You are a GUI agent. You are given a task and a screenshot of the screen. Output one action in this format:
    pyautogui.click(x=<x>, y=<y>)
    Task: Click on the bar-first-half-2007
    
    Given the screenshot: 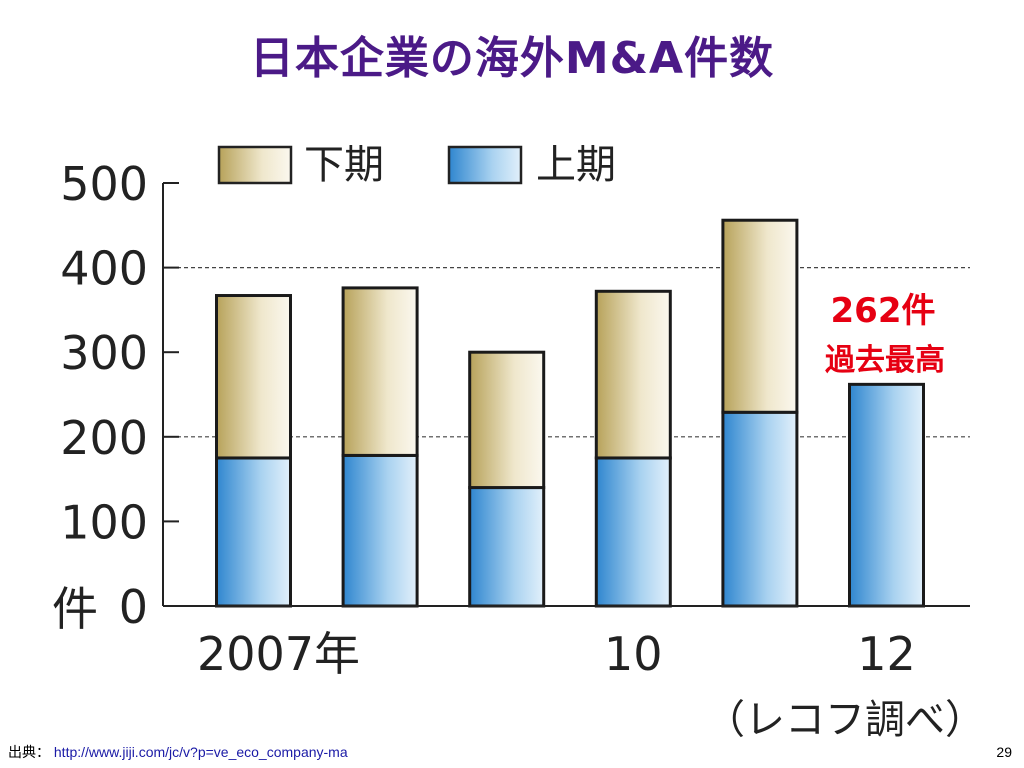 What is the action you would take?
    pyautogui.click(x=253, y=532)
    